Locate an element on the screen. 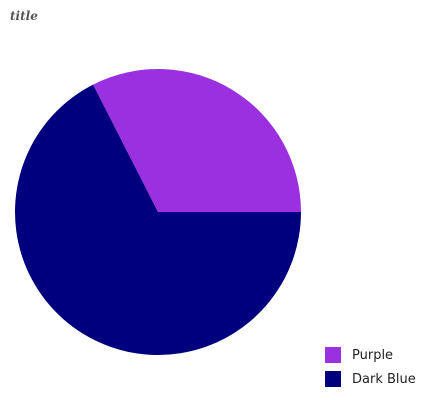  legend-swatch-dark-blue is located at coordinates (333, 379).